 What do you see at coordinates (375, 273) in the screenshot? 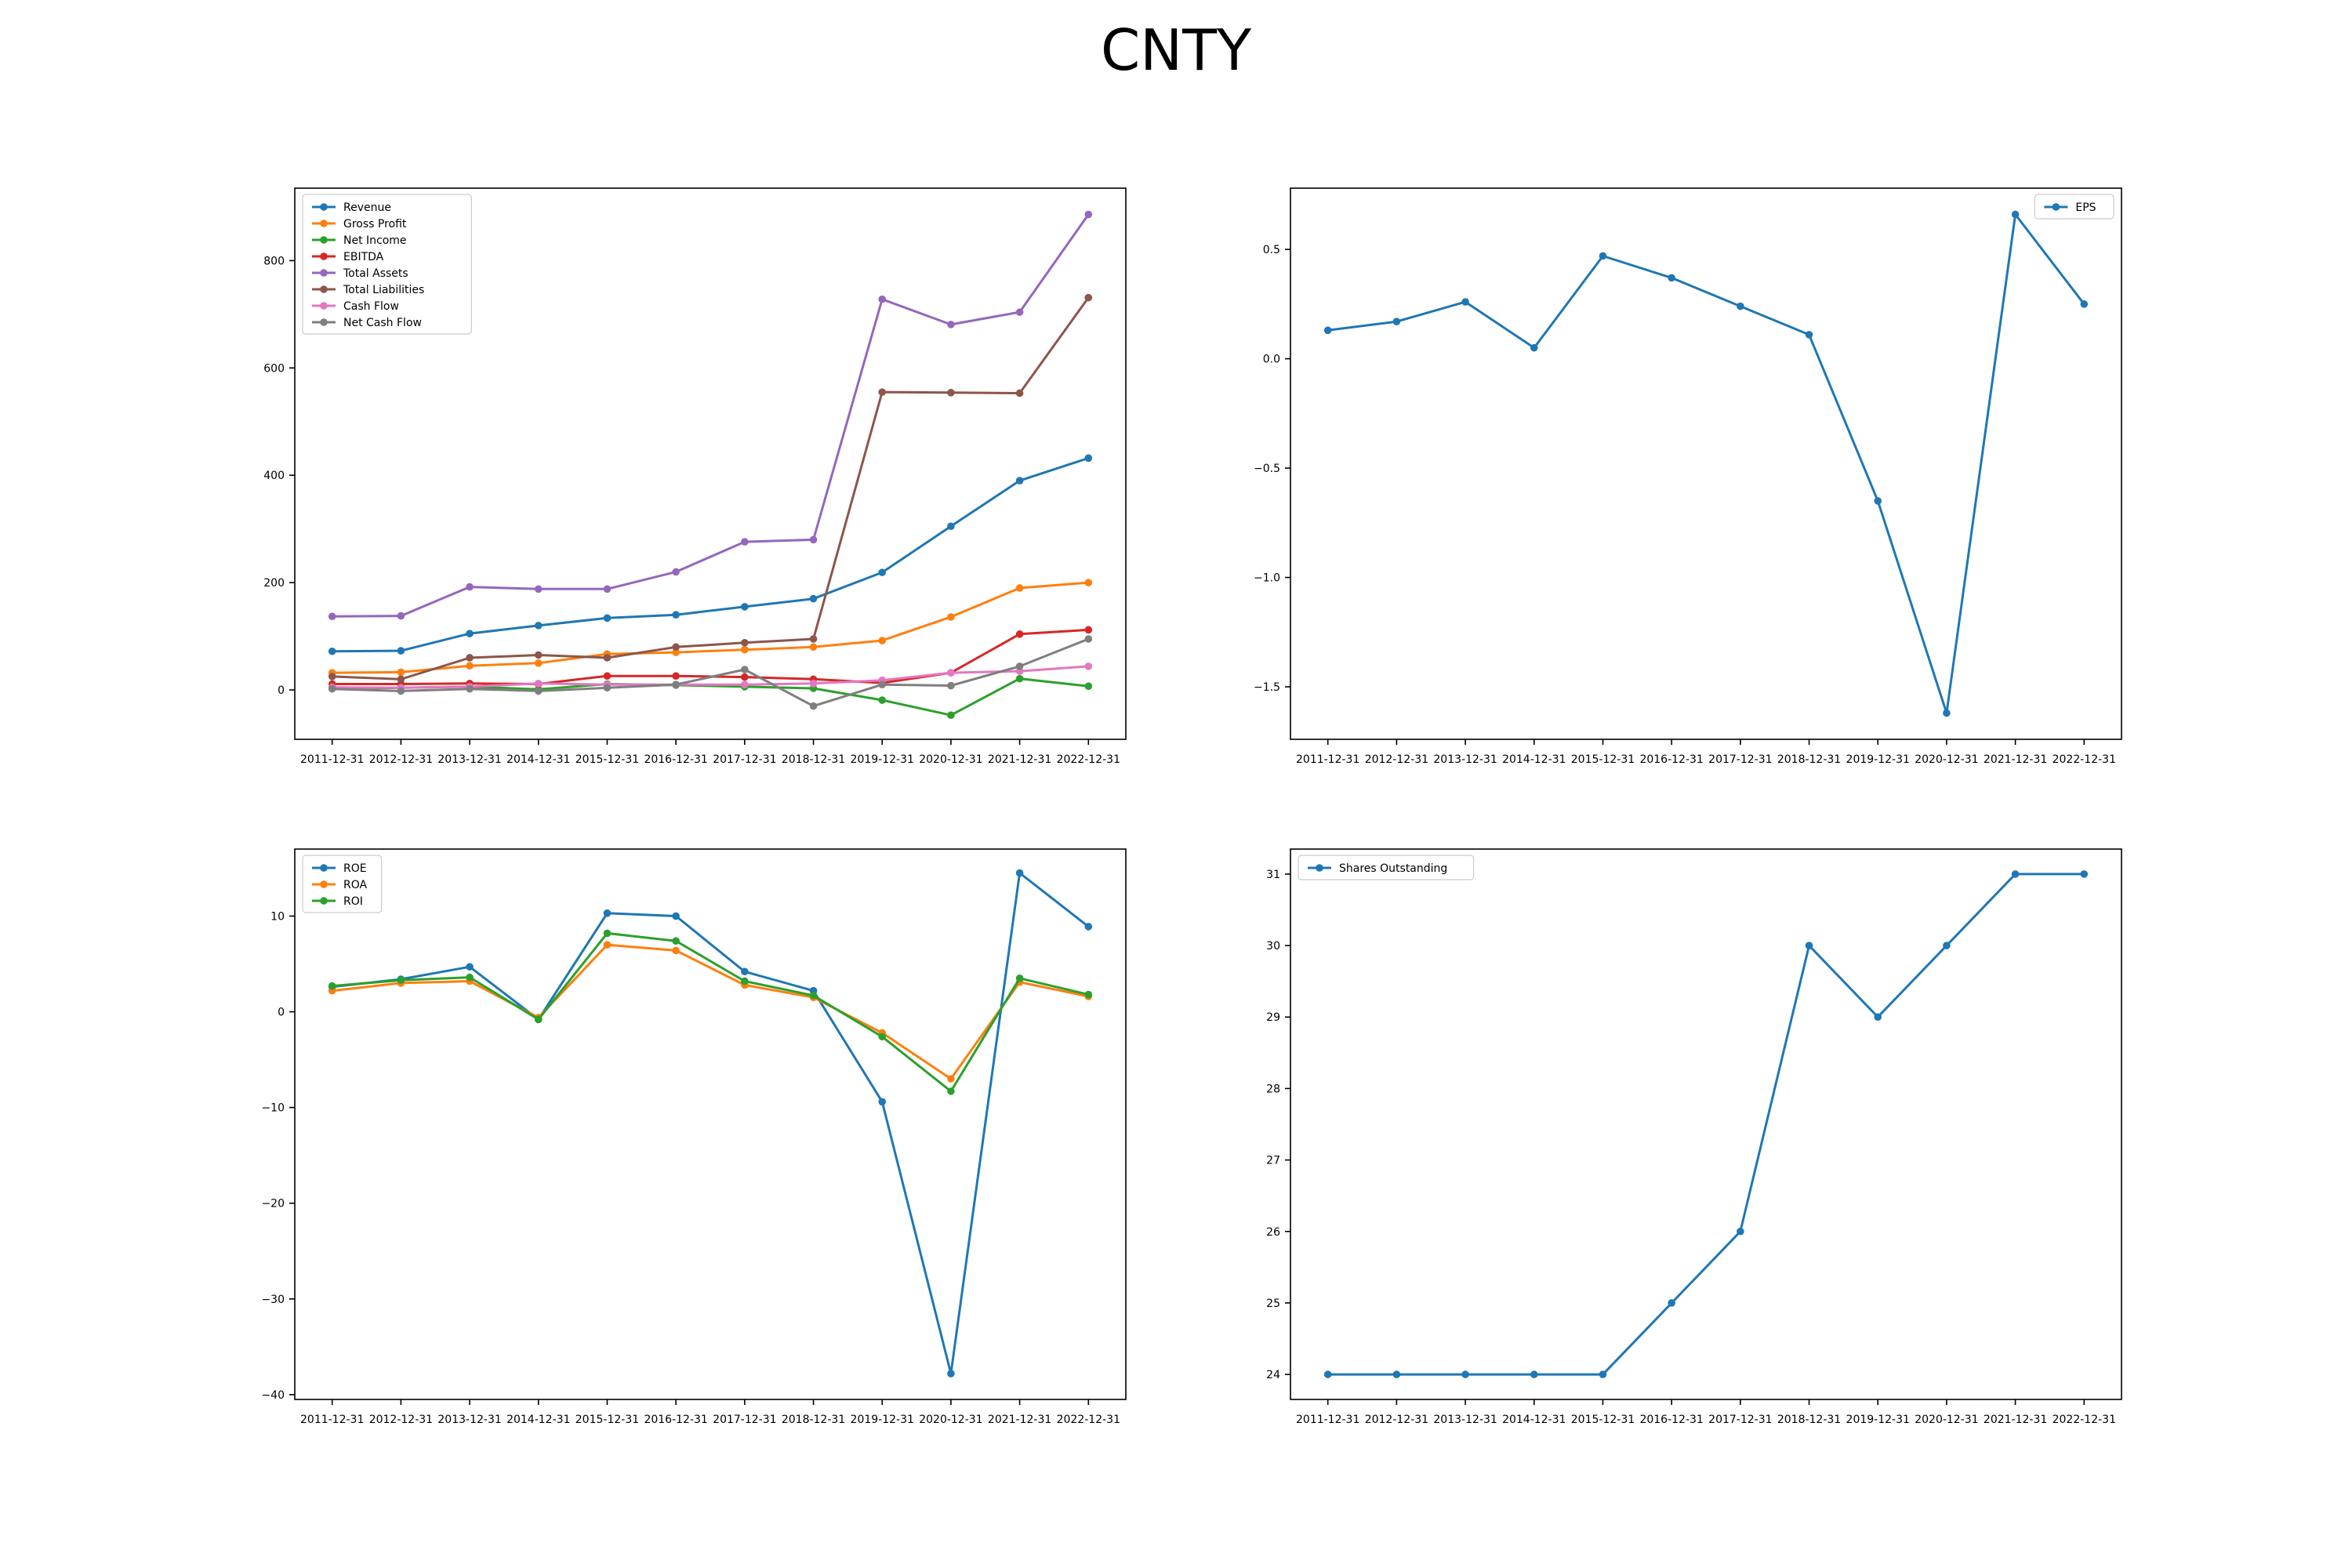
I see `legend-entry: Total Assets` at bounding box center [375, 273].